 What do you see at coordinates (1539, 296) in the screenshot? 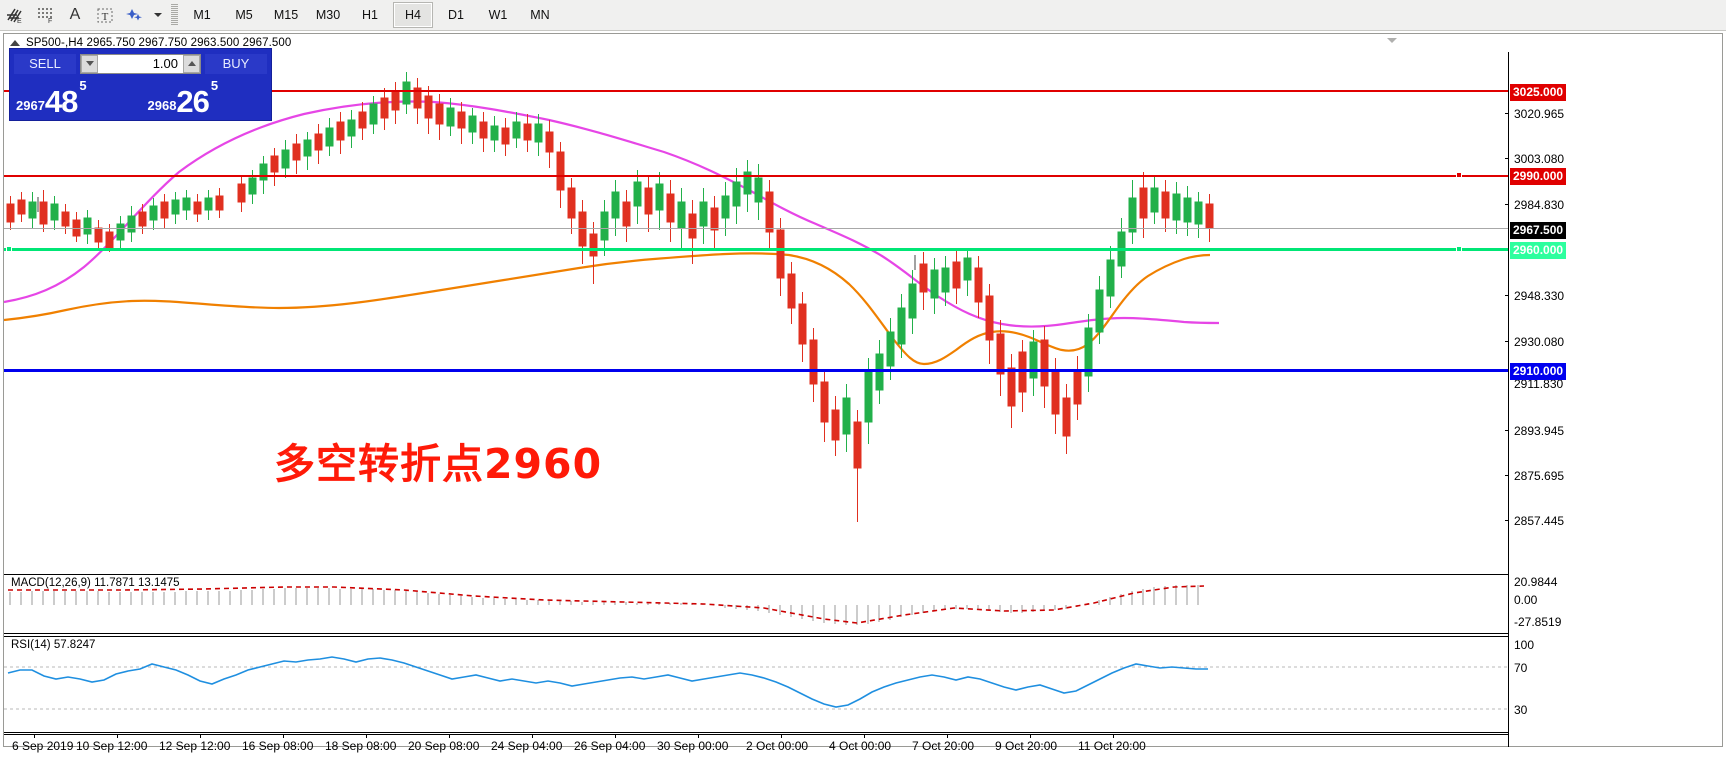
I see `price-tick-label: 2948.330` at bounding box center [1539, 296].